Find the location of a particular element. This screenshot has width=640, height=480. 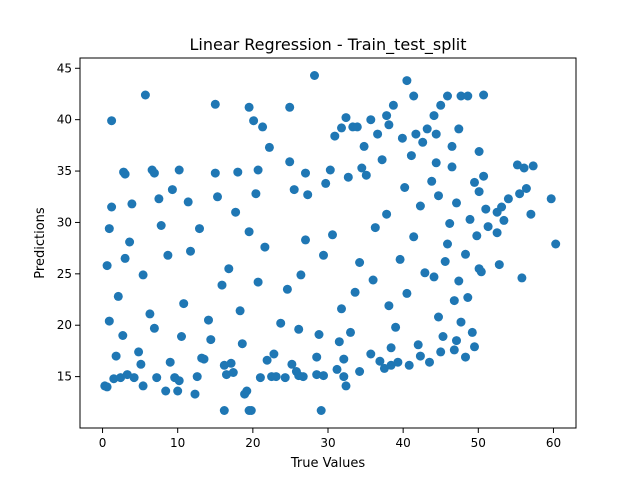

x-tick-label: 60 is located at coordinates (553, 443).